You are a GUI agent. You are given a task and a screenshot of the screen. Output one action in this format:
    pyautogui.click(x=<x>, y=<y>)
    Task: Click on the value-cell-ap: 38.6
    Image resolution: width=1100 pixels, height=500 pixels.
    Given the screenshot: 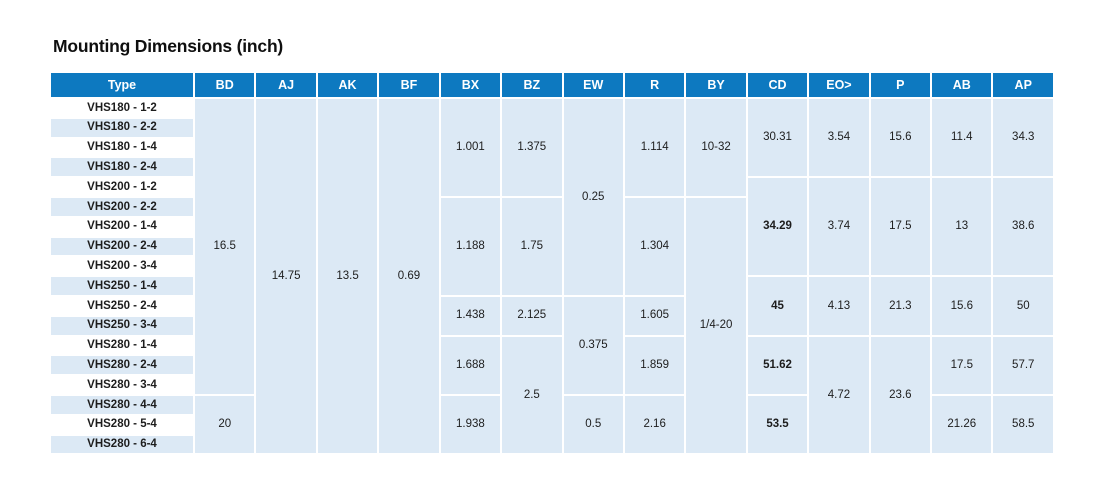 What is the action you would take?
    pyautogui.click(x=1023, y=227)
    